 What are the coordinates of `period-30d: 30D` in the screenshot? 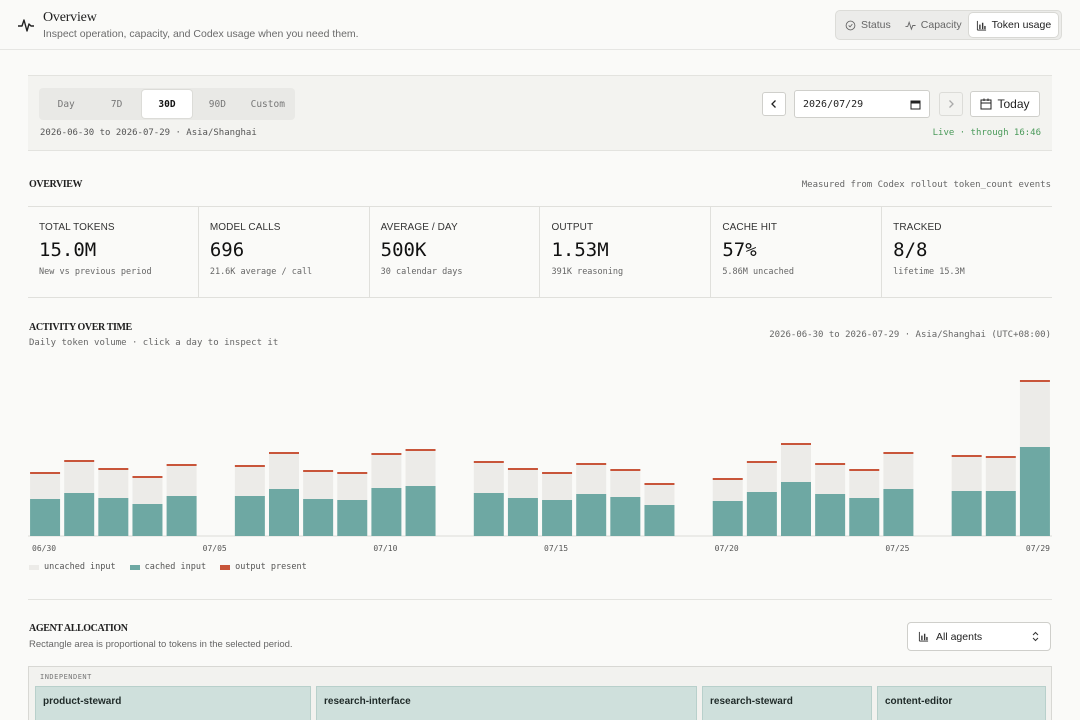 It's located at (167, 104).